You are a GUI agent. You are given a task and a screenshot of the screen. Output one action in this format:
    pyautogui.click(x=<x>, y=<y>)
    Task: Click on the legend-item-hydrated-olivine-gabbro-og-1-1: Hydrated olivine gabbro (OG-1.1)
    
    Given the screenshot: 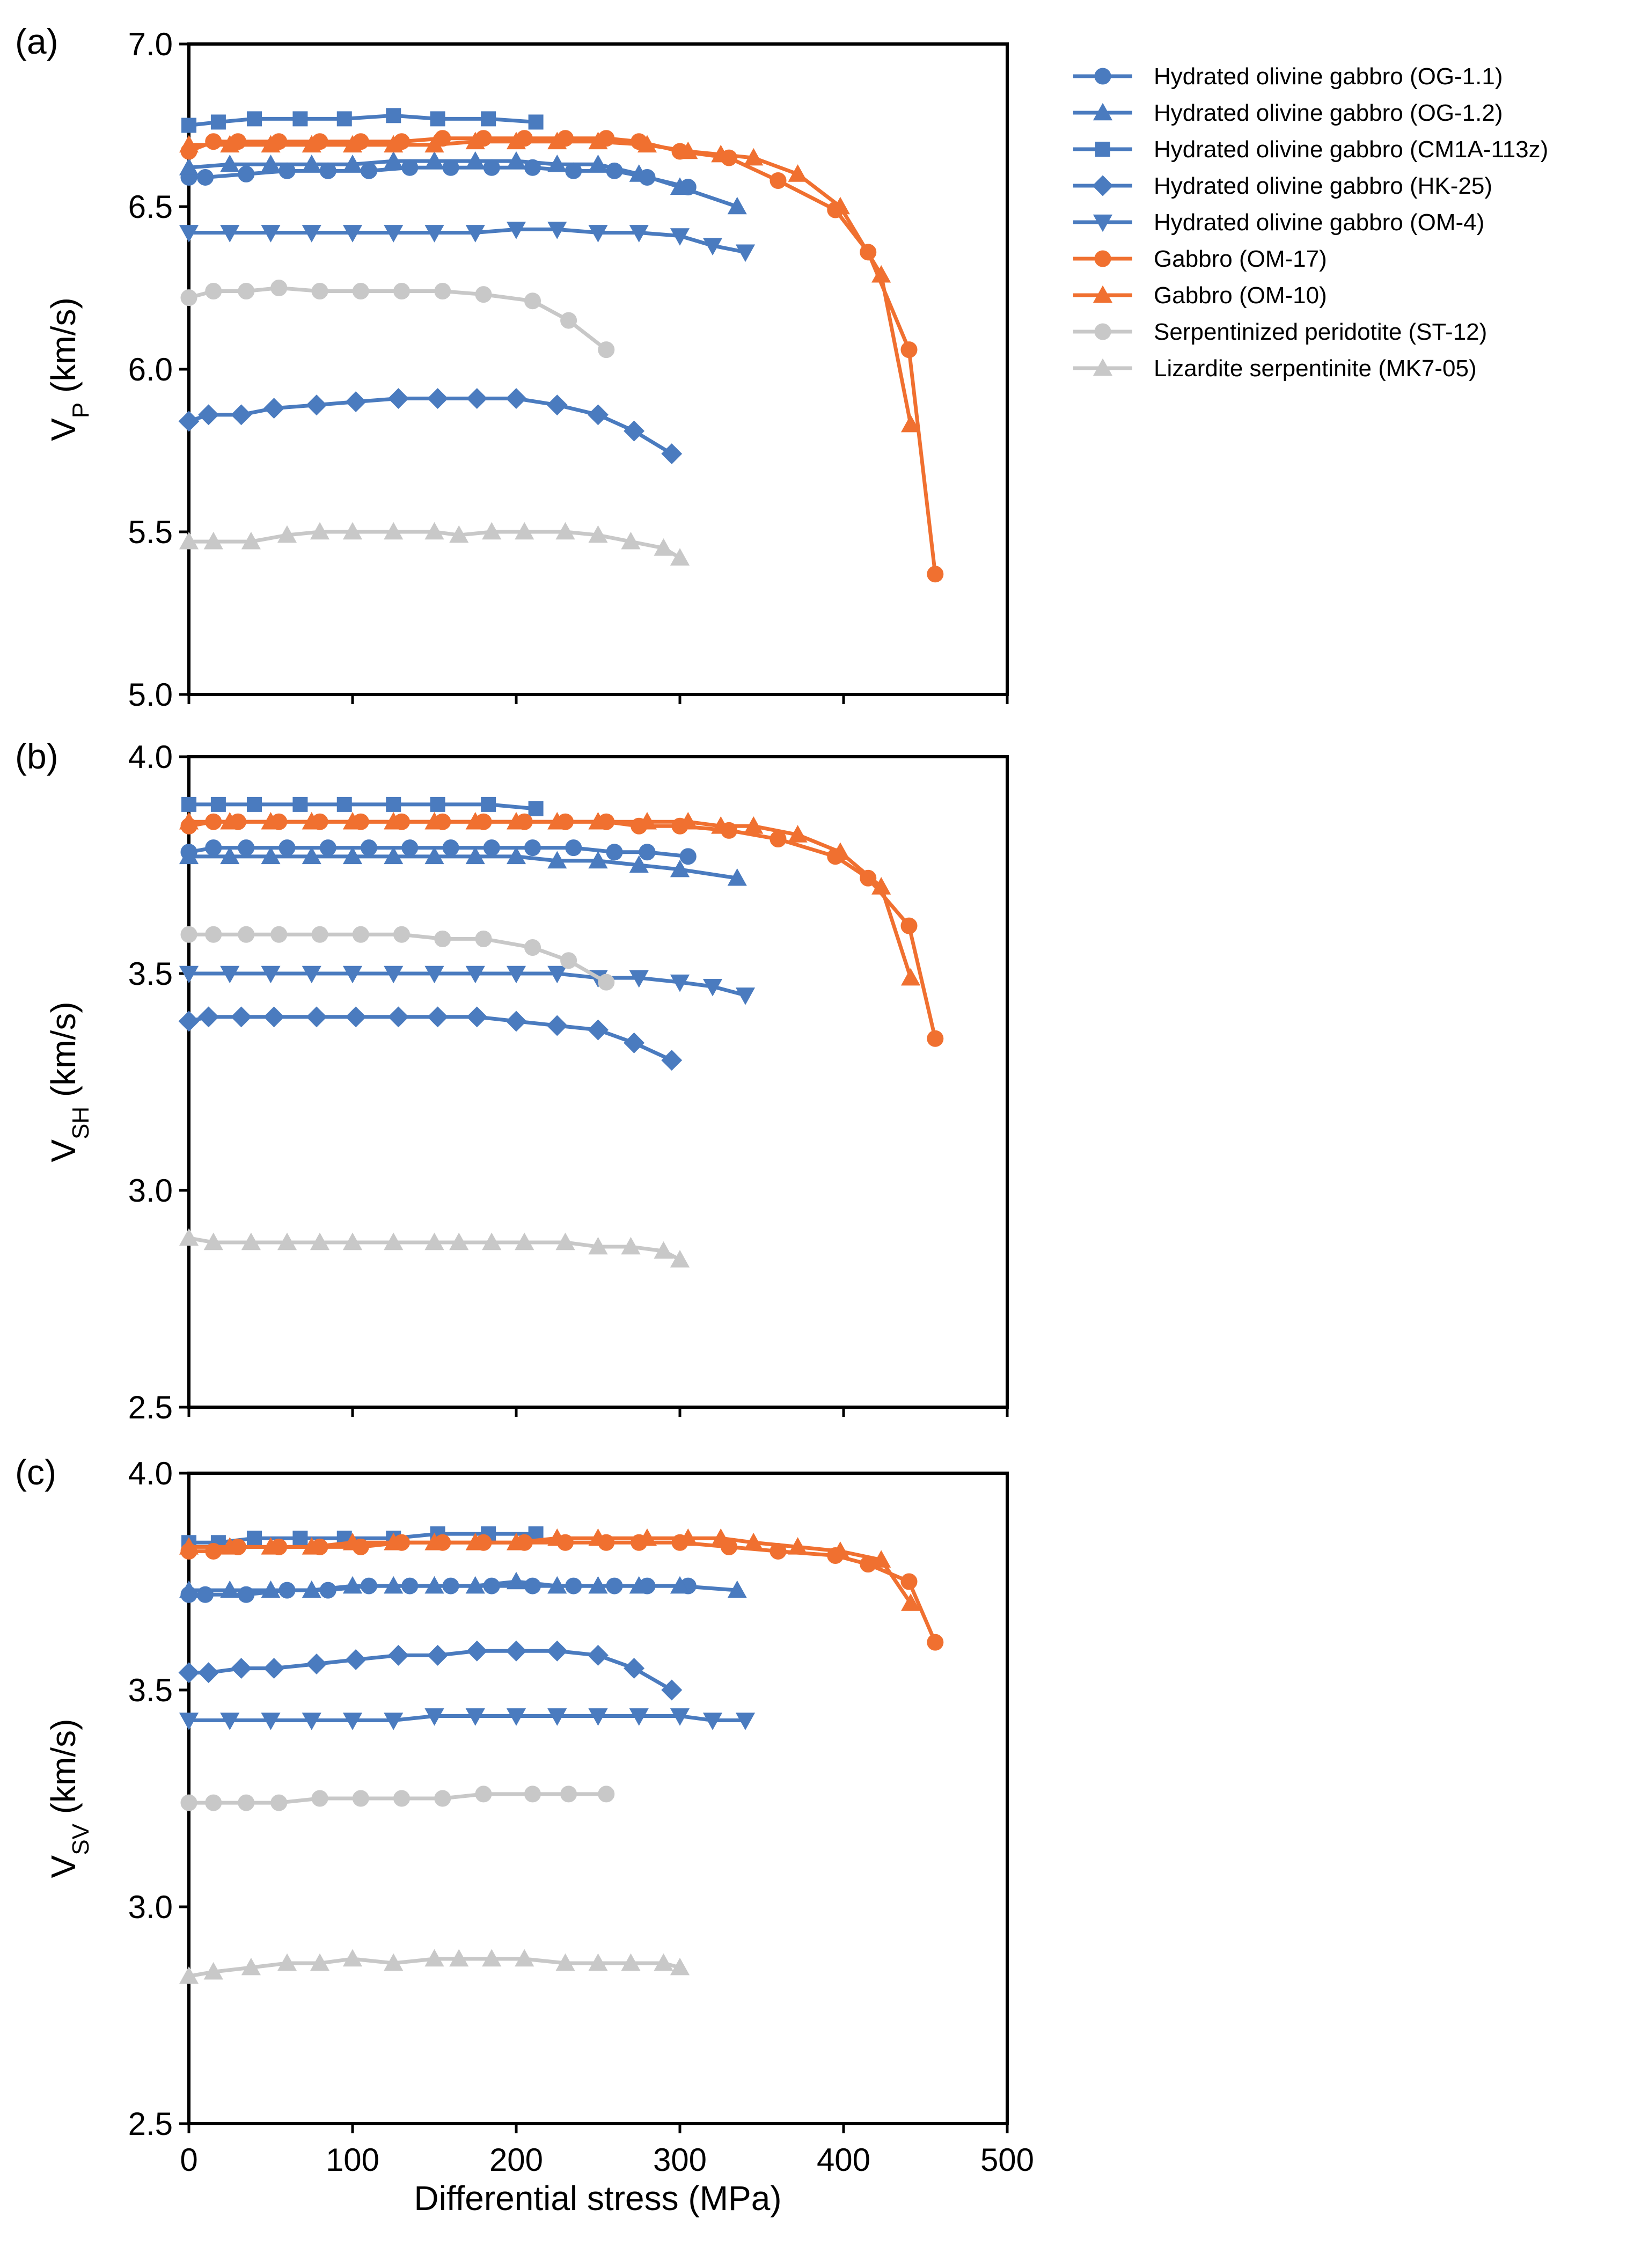 What is the action you would take?
    pyautogui.click(x=1288, y=77)
    